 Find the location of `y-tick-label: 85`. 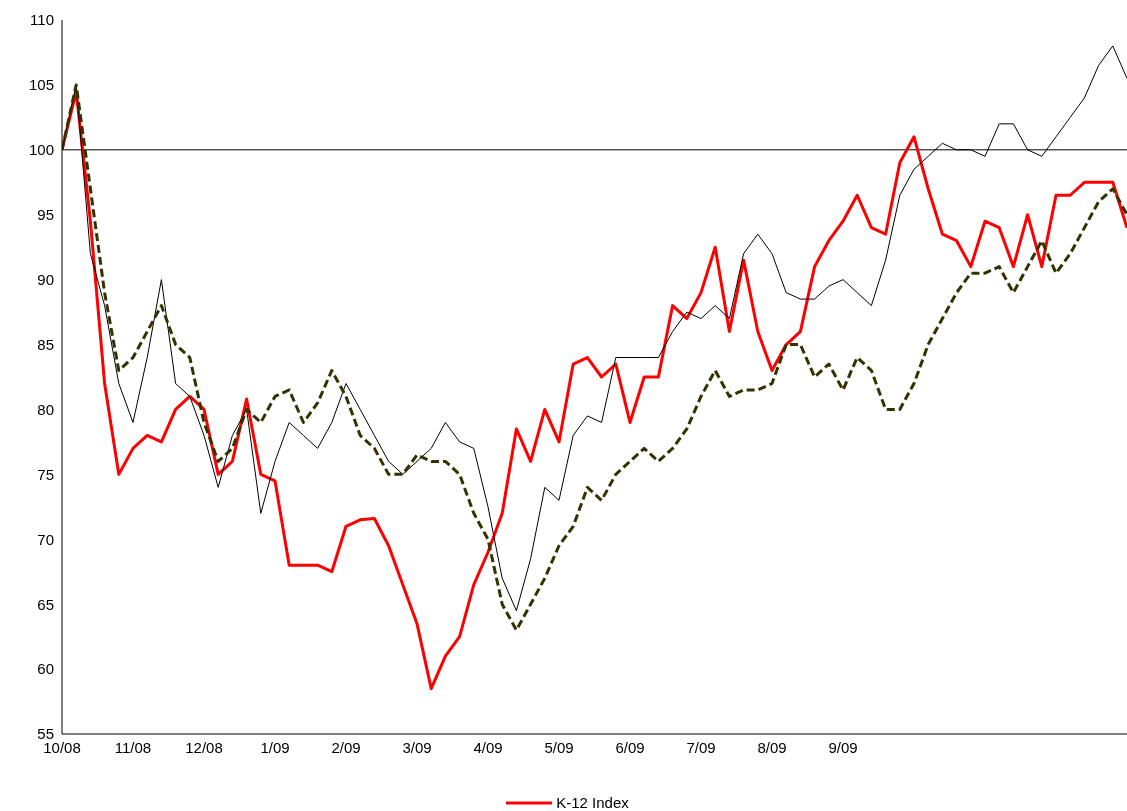

y-tick-label: 85 is located at coordinates (45, 344).